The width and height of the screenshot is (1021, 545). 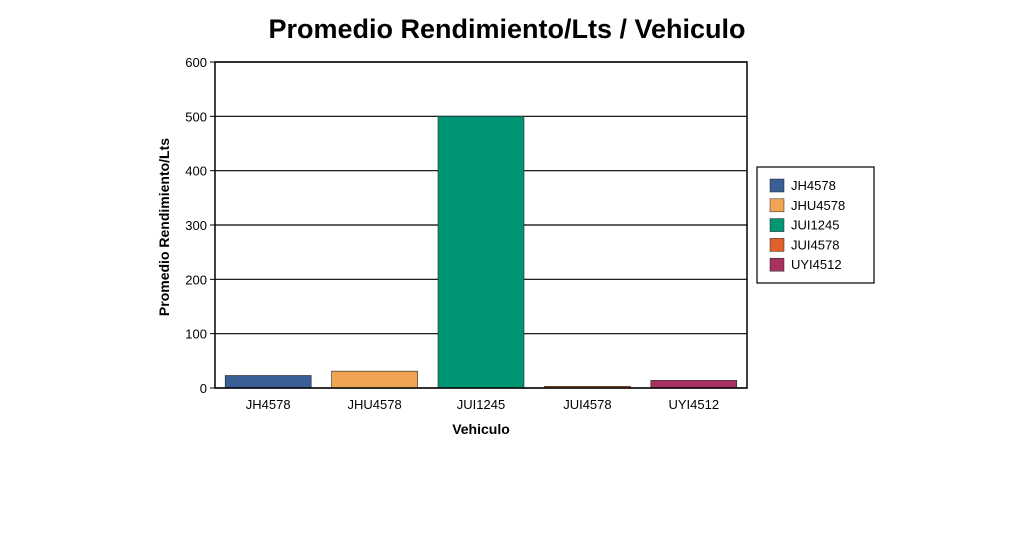 I want to click on x-tick-label: JUI1245, so click(x=481, y=404).